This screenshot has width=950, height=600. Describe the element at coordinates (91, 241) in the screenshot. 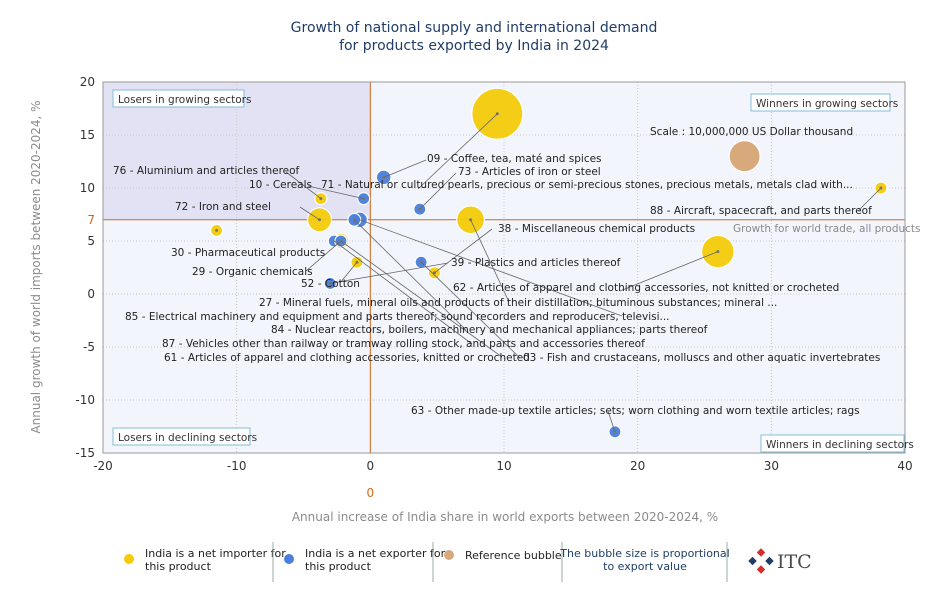

I see `y-tick-label: 5` at that location.